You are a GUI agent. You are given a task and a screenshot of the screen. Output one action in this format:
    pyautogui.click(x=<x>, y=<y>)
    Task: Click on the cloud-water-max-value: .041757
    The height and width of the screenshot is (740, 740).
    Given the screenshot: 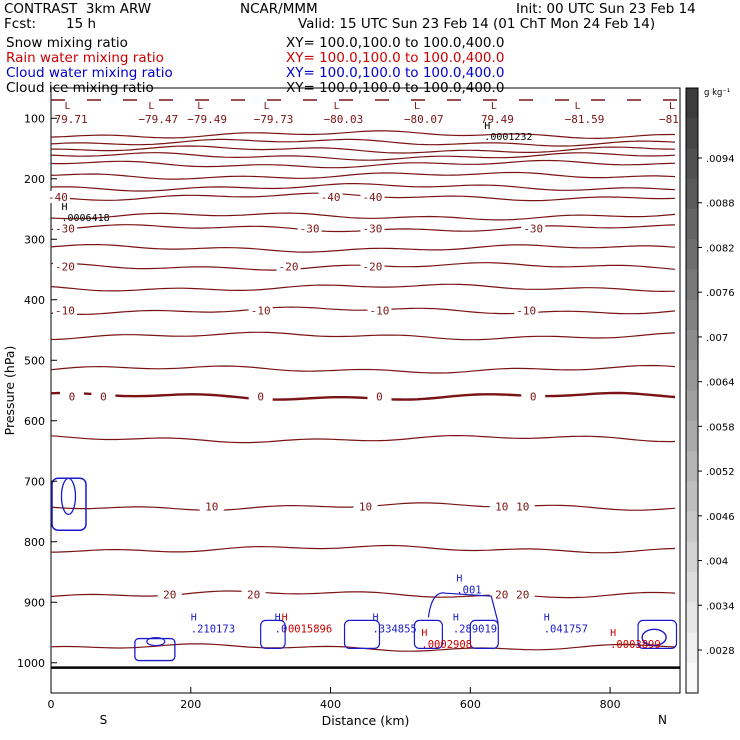 What is the action you would take?
    pyautogui.click(x=566, y=630)
    